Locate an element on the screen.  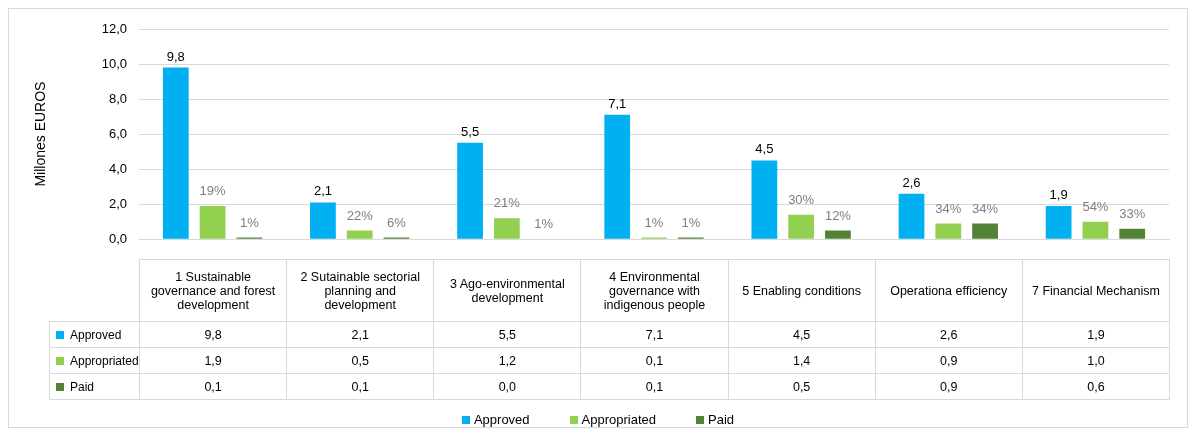
x-tick-label: 1 Sustainable governance and forest development is located at coordinates (213, 290).